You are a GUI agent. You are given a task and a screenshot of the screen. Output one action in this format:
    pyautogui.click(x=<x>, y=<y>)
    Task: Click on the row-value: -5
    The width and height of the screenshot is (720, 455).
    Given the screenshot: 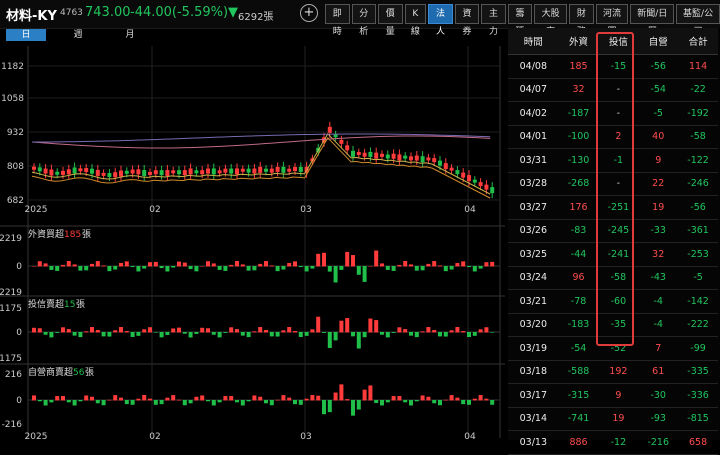 What is the action you would take?
    pyautogui.click(x=698, y=278)
    